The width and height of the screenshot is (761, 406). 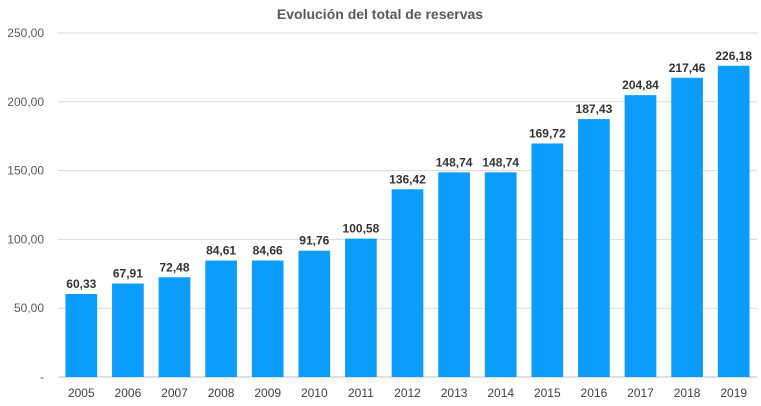 I want to click on chart-title: Evolución del total de reservas, so click(x=380, y=14).